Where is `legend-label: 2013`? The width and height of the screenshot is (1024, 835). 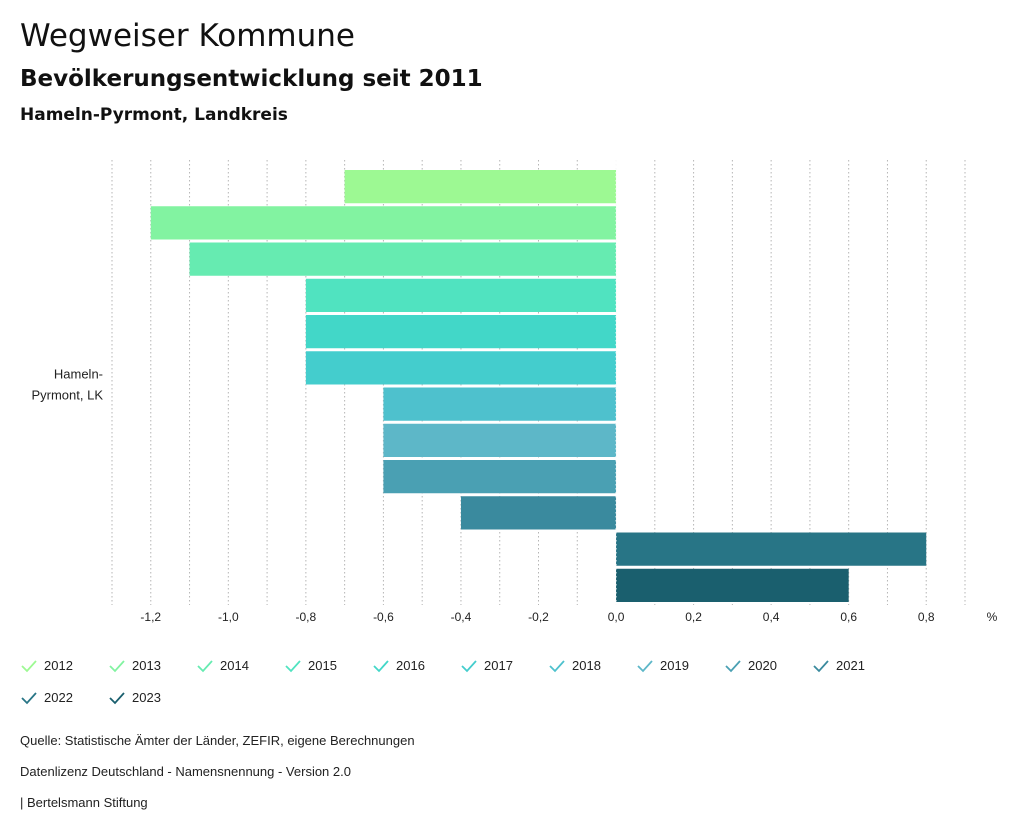
legend-label: 2013 is located at coordinates (146, 665).